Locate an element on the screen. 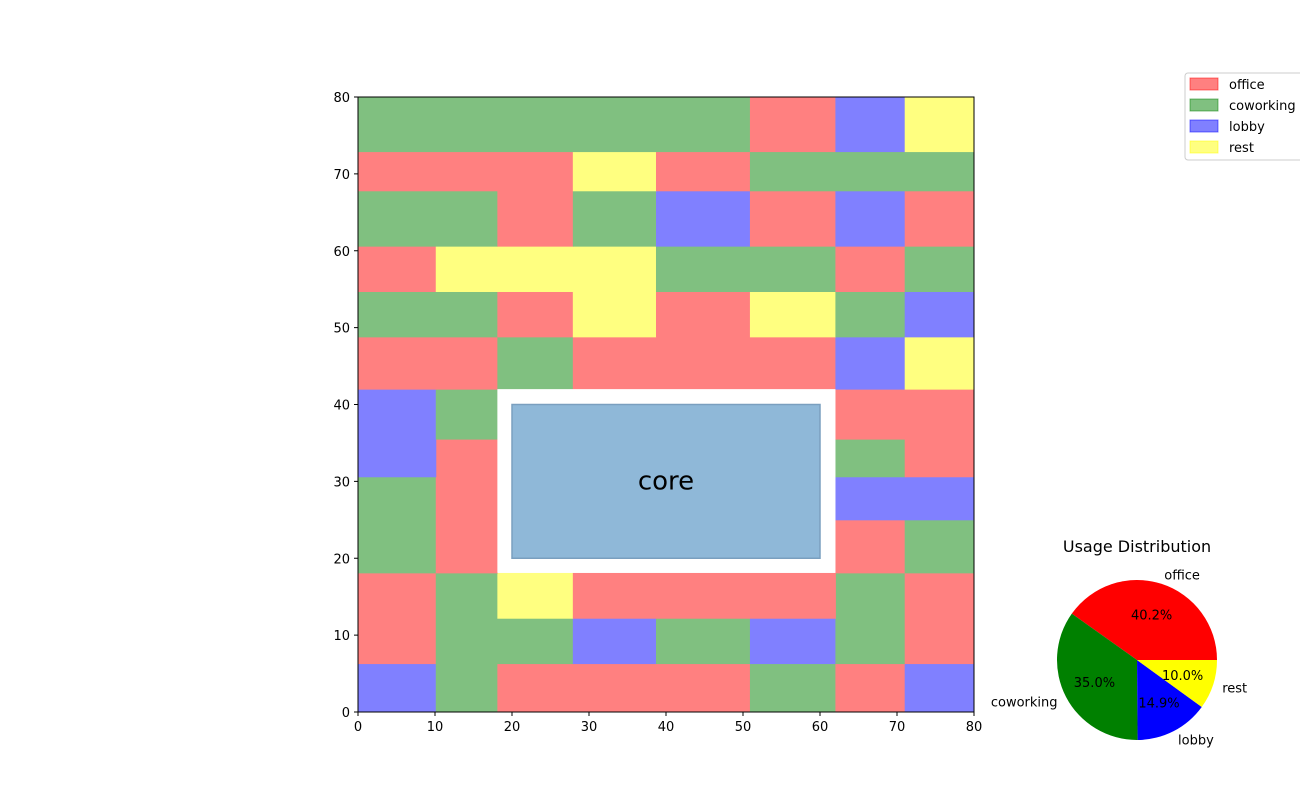 This screenshot has height=800, width=1300. pie-category-label: coworking is located at coordinates (1024, 702).